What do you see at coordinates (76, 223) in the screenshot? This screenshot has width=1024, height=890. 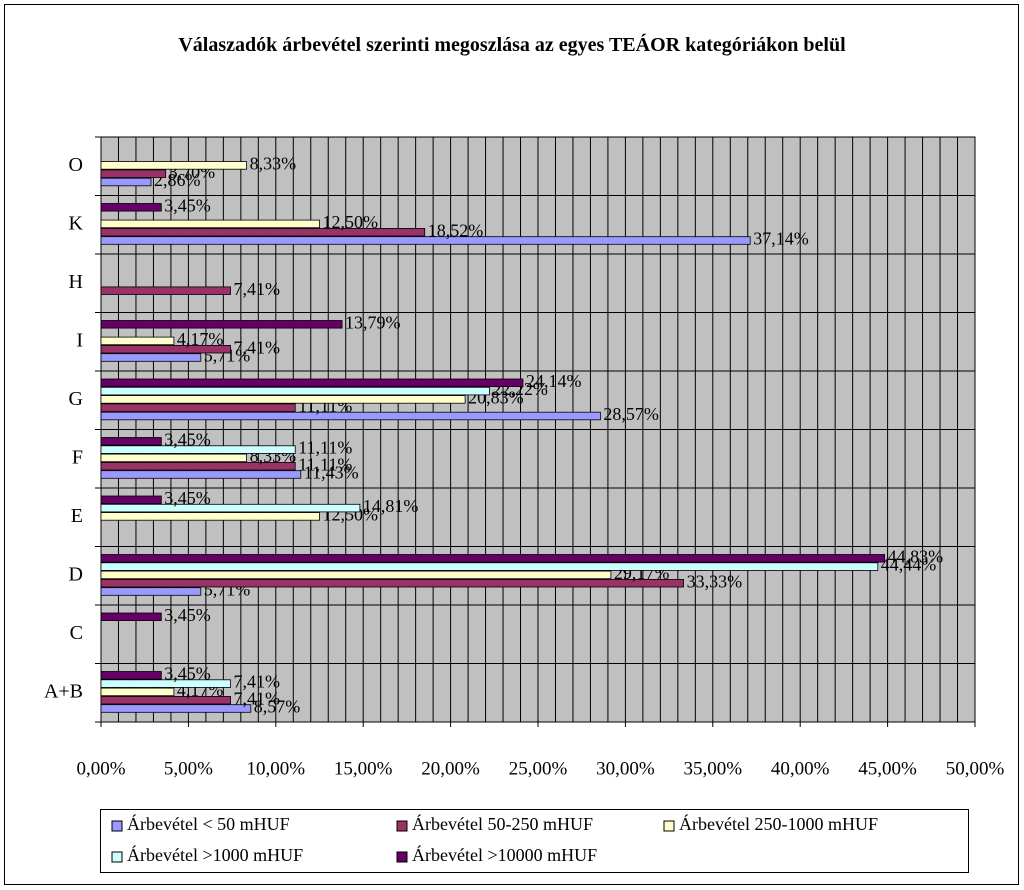 I see `y-tick-label: K` at bounding box center [76, 223].